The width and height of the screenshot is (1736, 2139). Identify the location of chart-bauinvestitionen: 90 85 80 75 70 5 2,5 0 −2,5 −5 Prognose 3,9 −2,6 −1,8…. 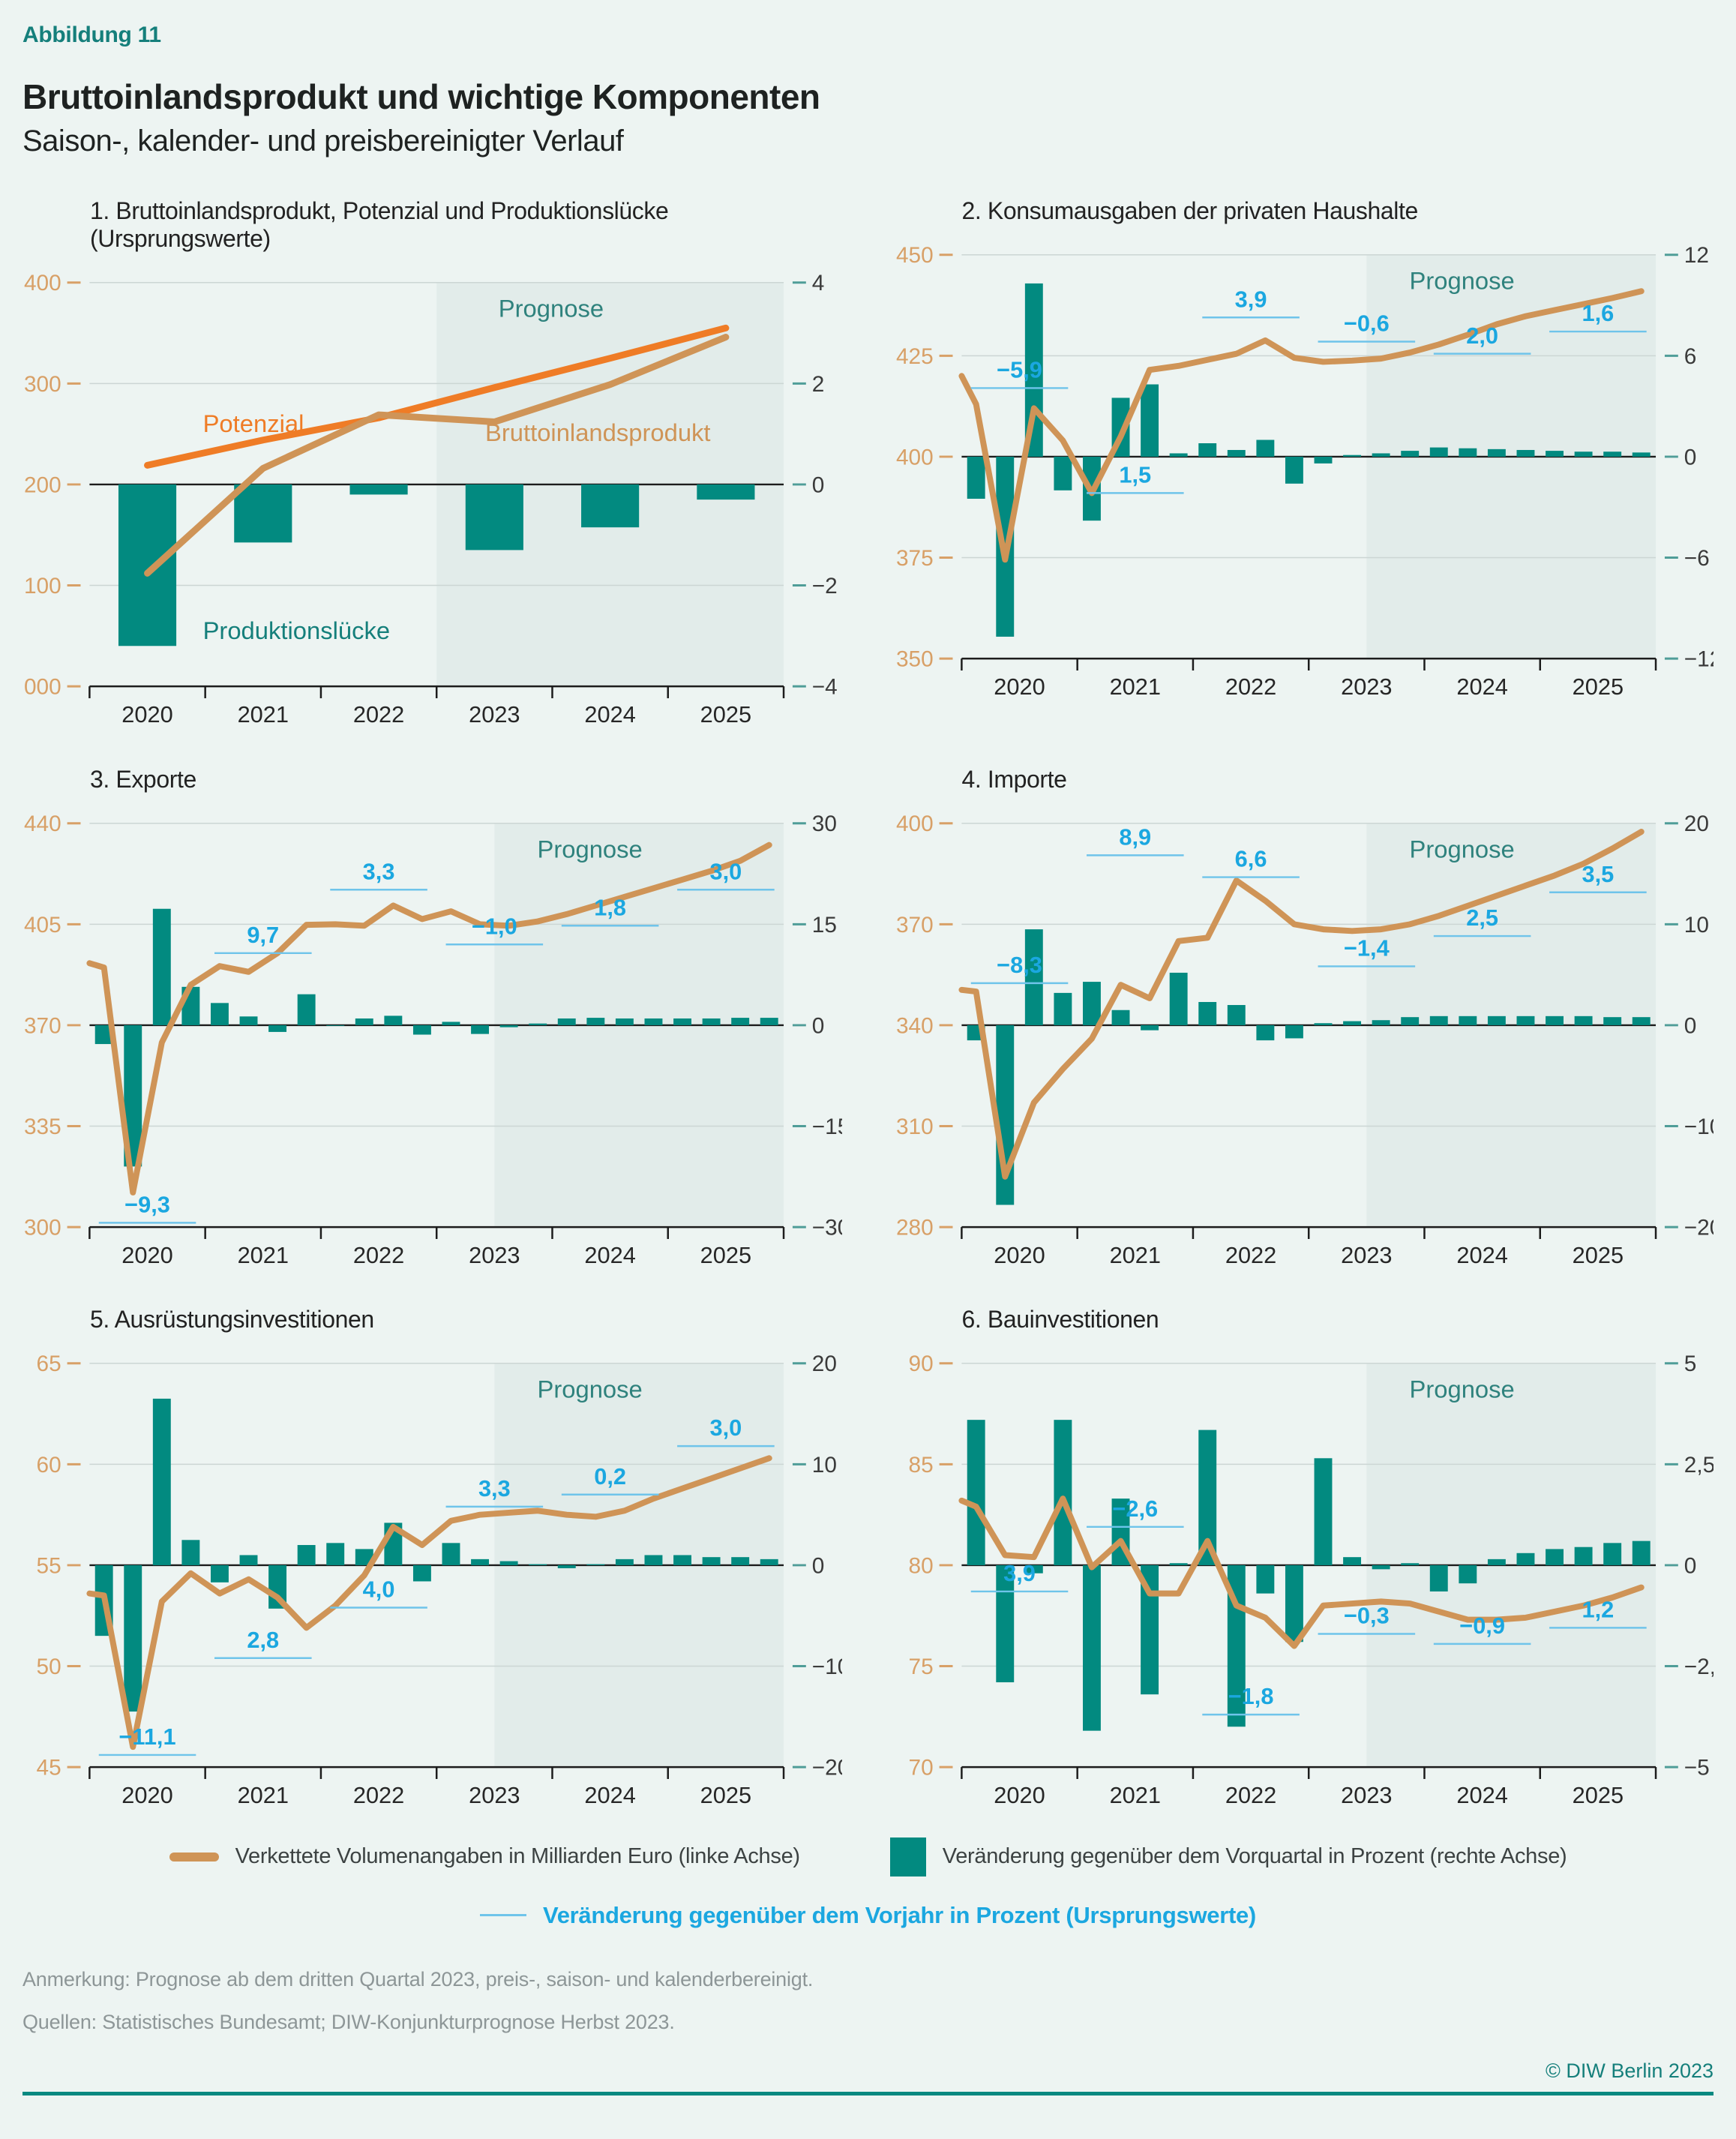
(1311, 1580).